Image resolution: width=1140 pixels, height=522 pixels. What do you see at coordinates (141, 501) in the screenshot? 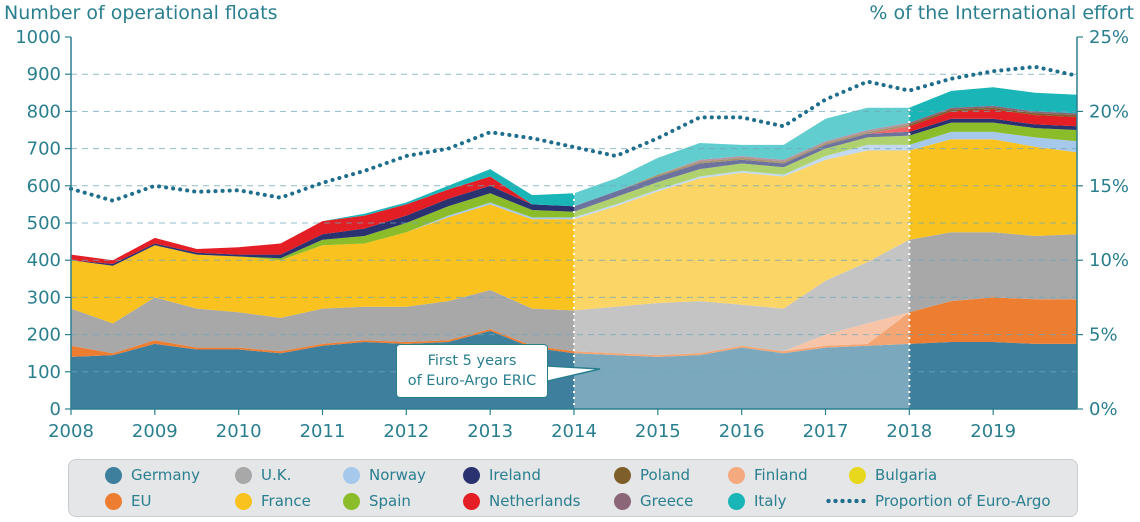
I see `legend-label: EU` at bounding box center [141, 501].